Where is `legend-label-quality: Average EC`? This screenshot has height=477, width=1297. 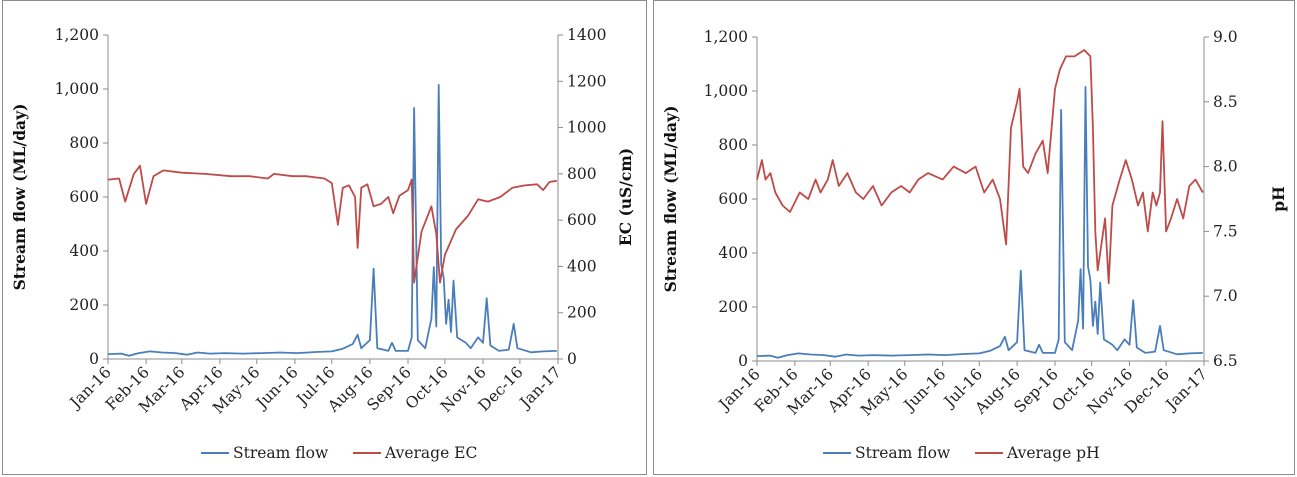 legend-label-quality: Average EC is located at coordinates (430, 453).